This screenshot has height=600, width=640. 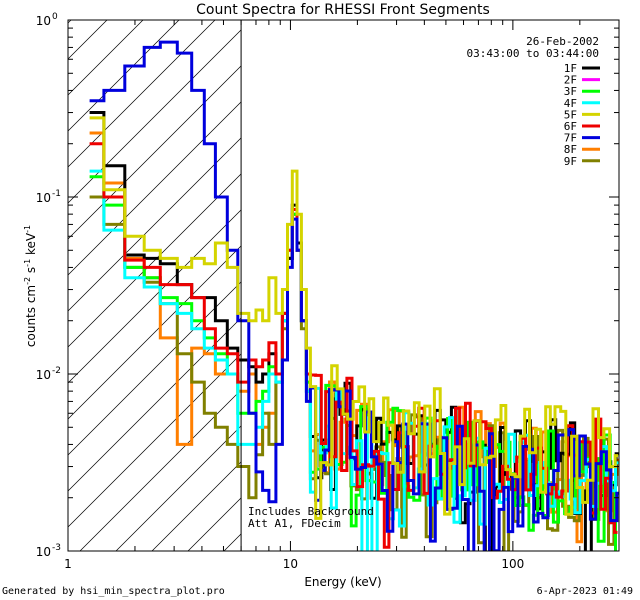 I want to click on y-tick-exponent: -2, so click(x=56, y=371).